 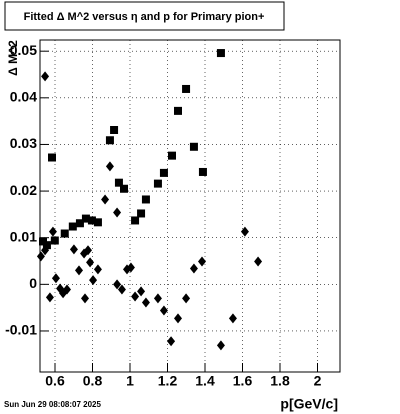 What do you see at coordinates (23, 97) in the screenshot?
I see `y-tick-label: 0.04` at bounding box center [23, 97].